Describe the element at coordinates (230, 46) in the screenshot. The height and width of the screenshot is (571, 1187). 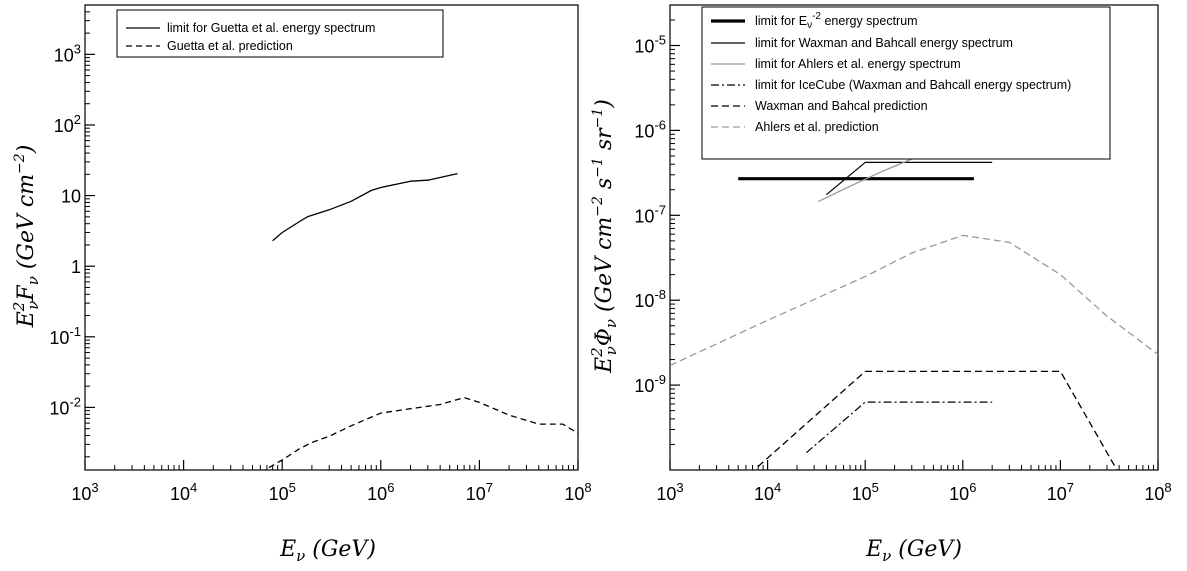
I see `left-legend-label-1: Guetta et al. prediction` at that location.